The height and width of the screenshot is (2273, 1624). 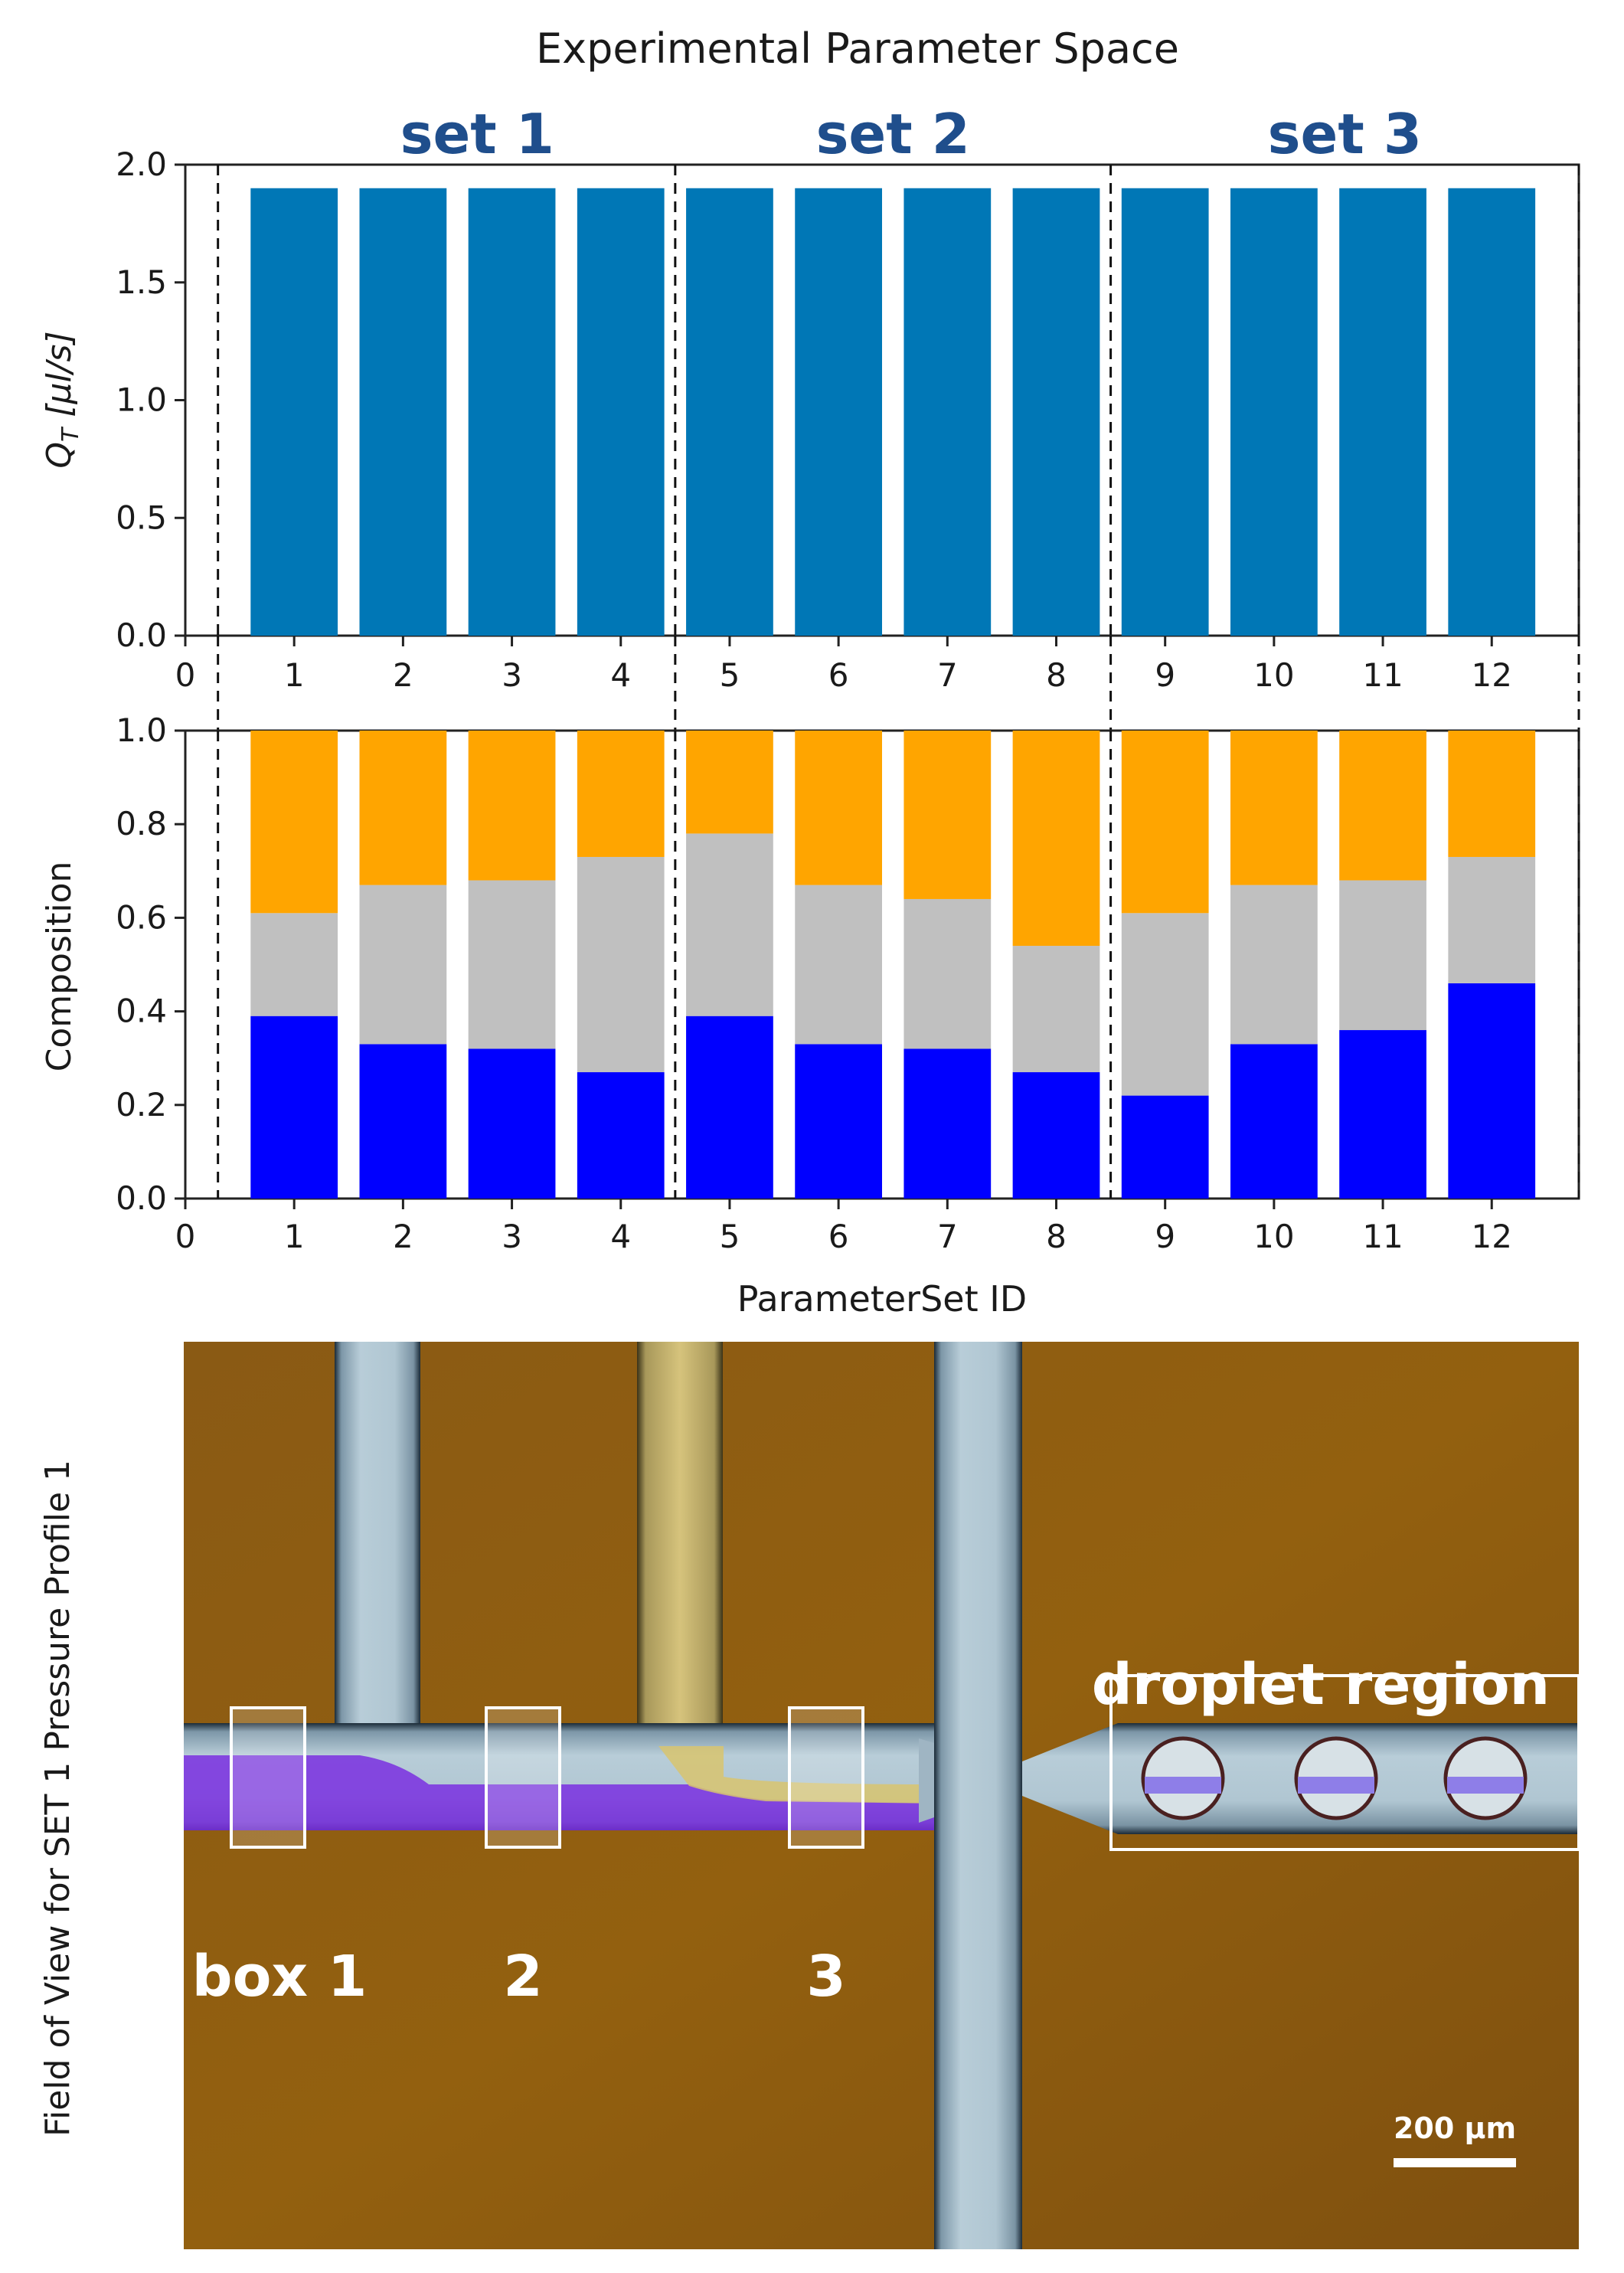 What do you see at coordinates (523, 1977) in the screenshot?
I see `box-2-label: 2` at bounding box center [523, 1977].